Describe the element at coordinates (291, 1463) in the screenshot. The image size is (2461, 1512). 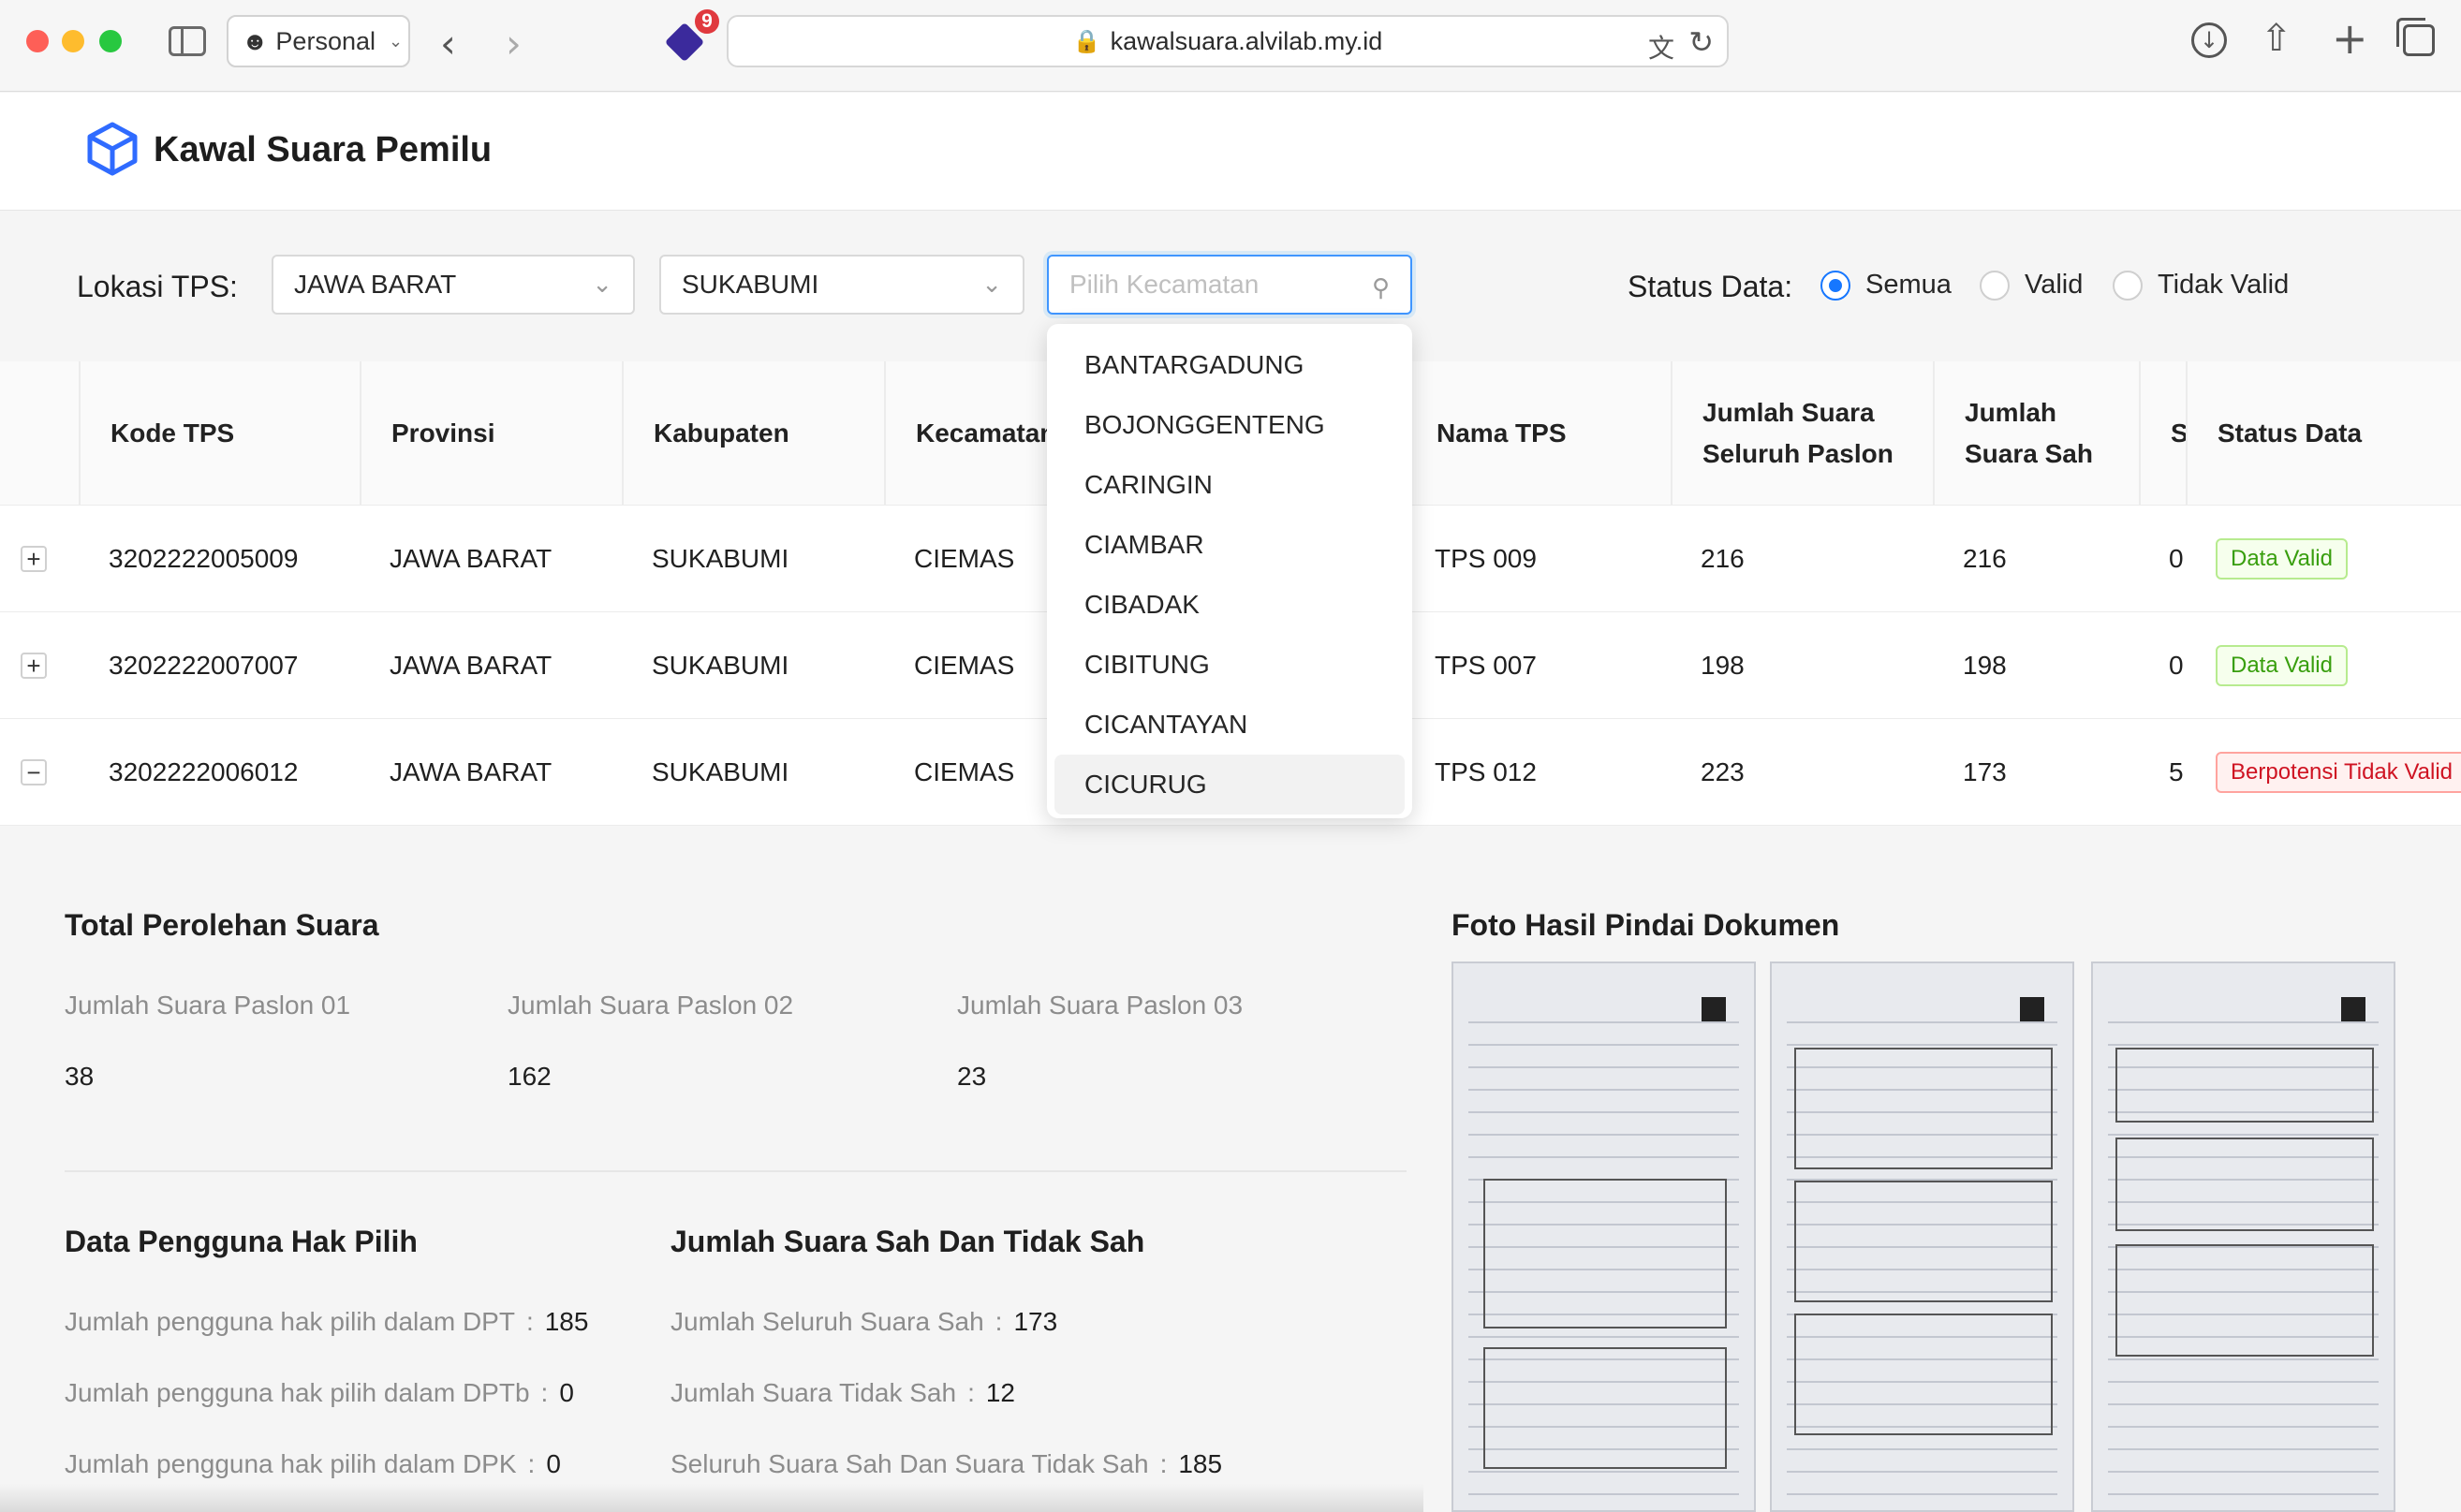
I see `dpk-label: Jumlah pengguna hak pilih dalam DPK` at that location.